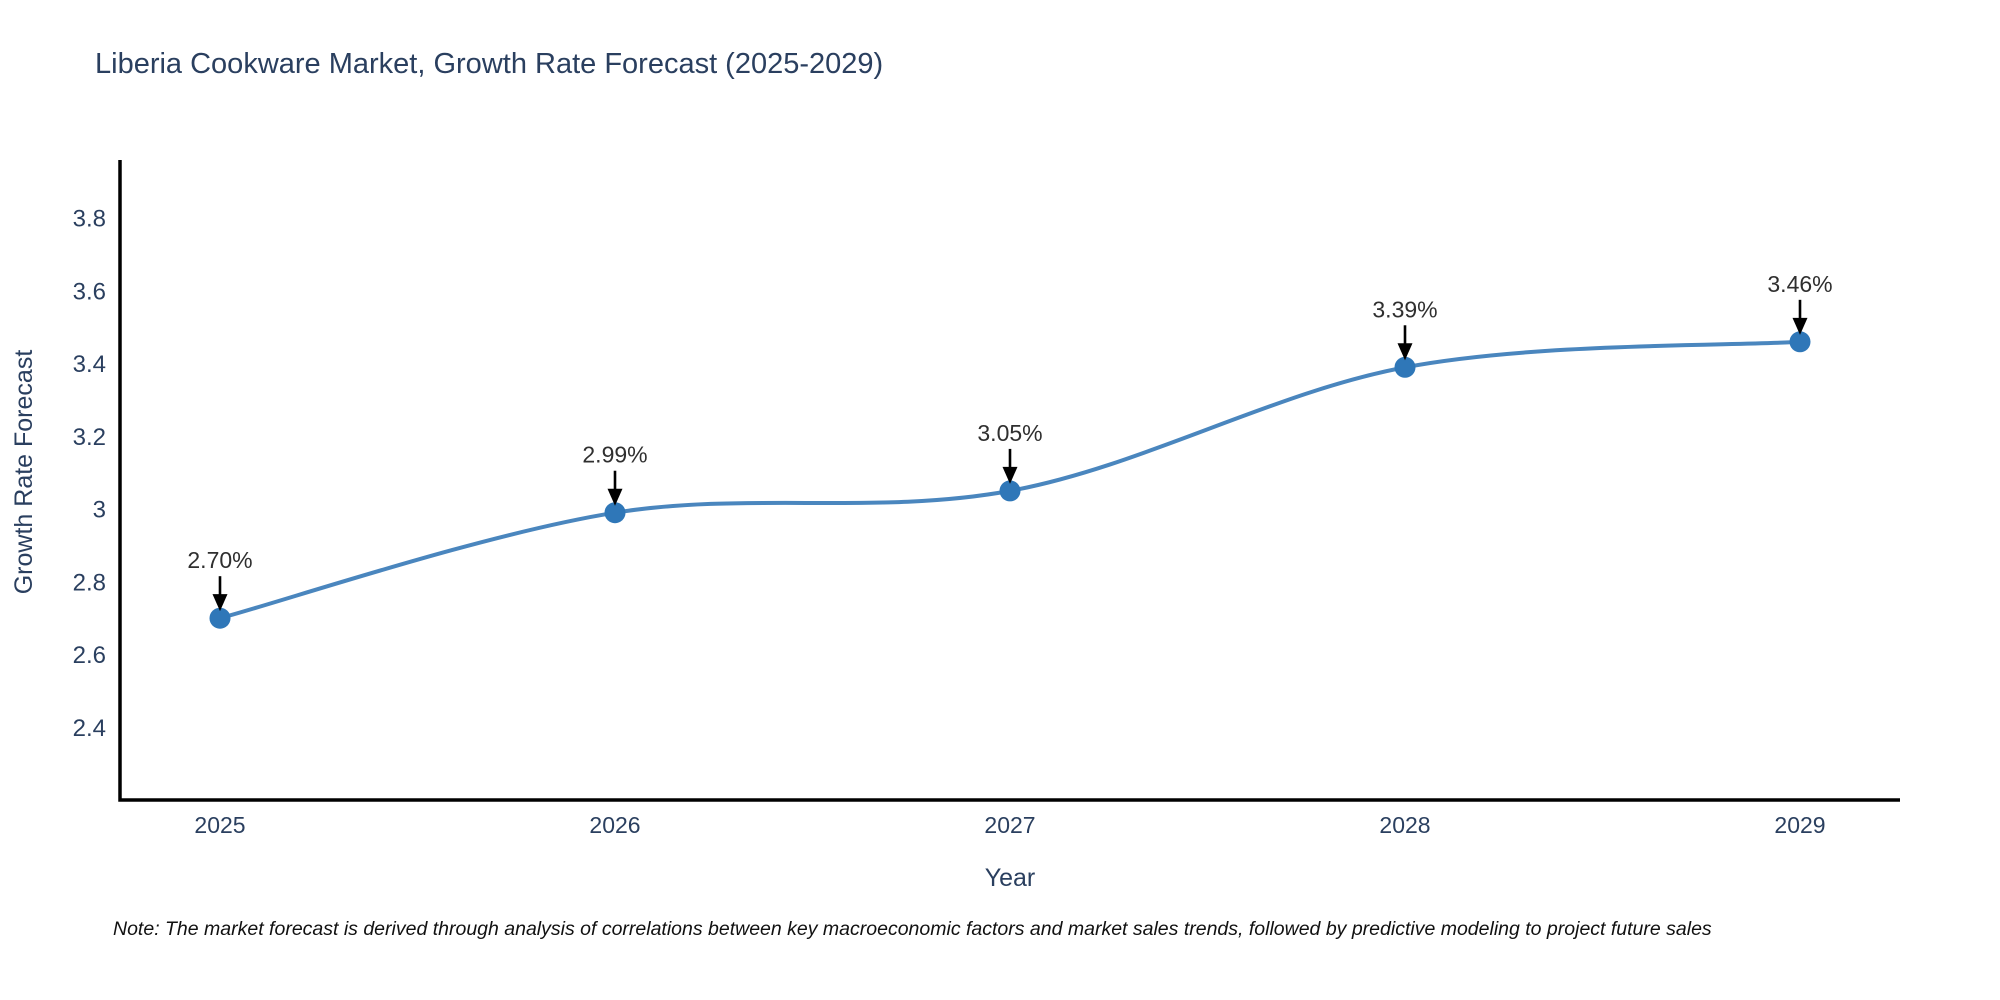  I want to click on y-tick-label: 3.2, so click(89, 437).